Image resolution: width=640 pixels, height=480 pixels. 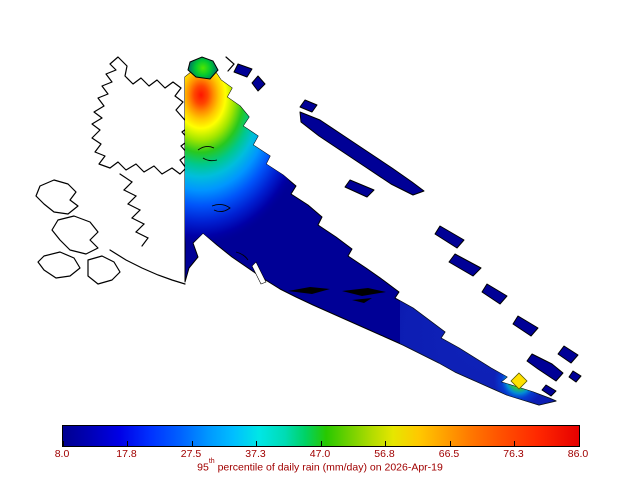 I want to click on southwest-coastline-segment, so click(x=147, y=267).